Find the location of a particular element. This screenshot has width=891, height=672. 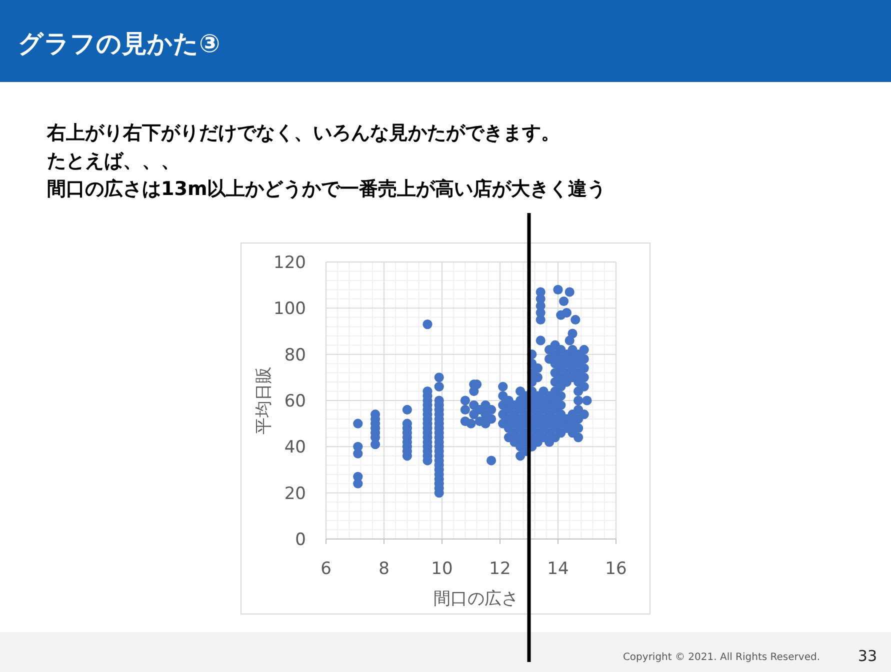

x-tick-label: 14 is located at coordinates (558, 569).